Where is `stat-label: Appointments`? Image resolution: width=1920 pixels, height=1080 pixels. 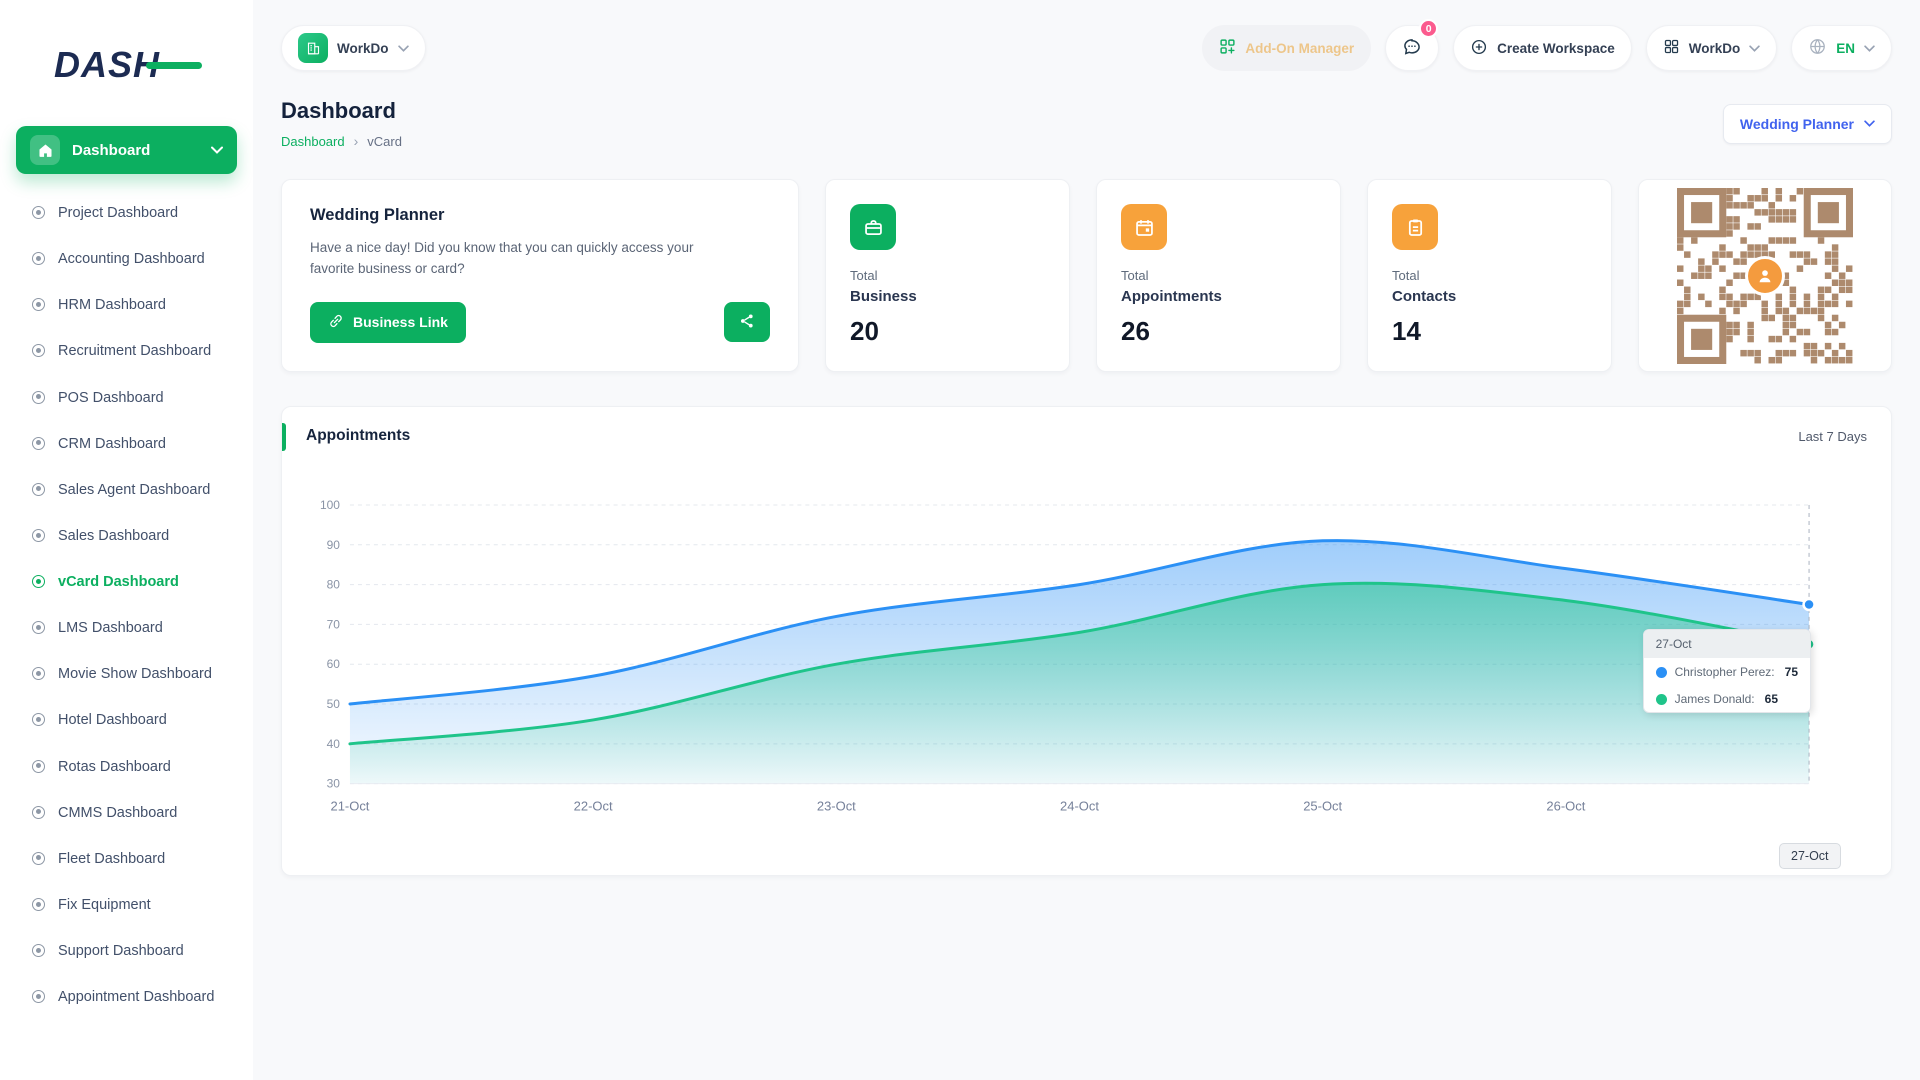 stat-label: Appointments is located at coordinates (1171, 296).